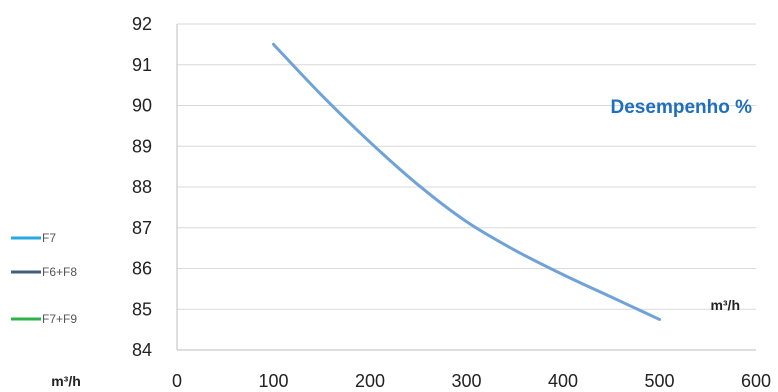 This screenshot has height=392, width=778. I want to click on y-tick-label: 91, so click(142, 65).